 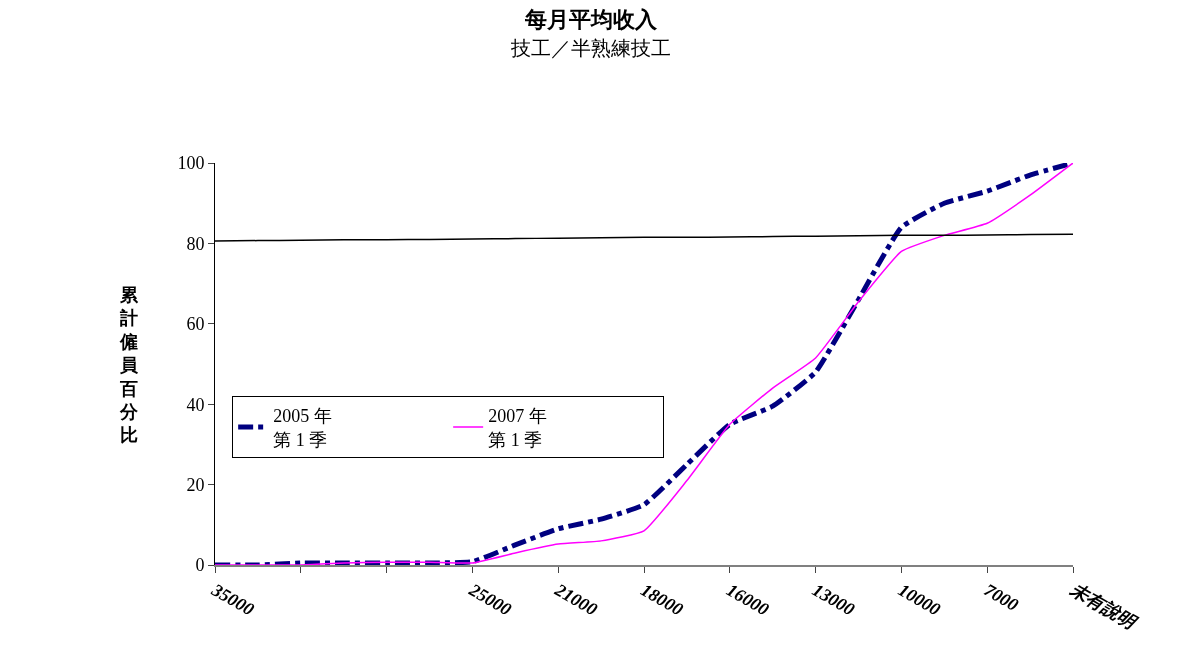 What do you see at coordinates (575, 599) in the screenshot?
I see `x-tick-label: 21000` at bounding box center [575, 599].